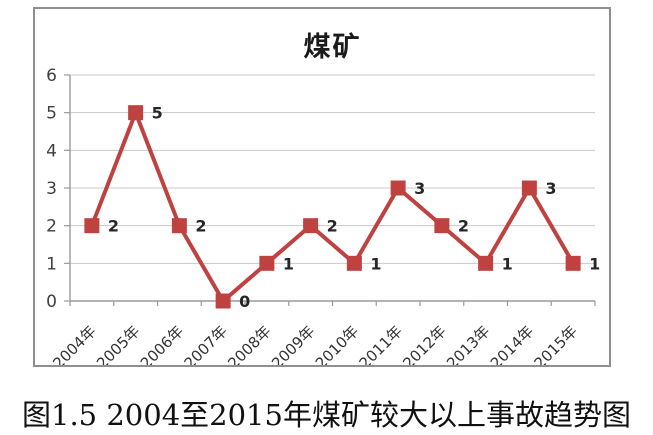 Image resolution: width=653 pixels, height=435 pixels. What do you see at coordinates (51, 76) in the screenshot?
I see `y-tick-label: 6` at bounding box center [51, 76].